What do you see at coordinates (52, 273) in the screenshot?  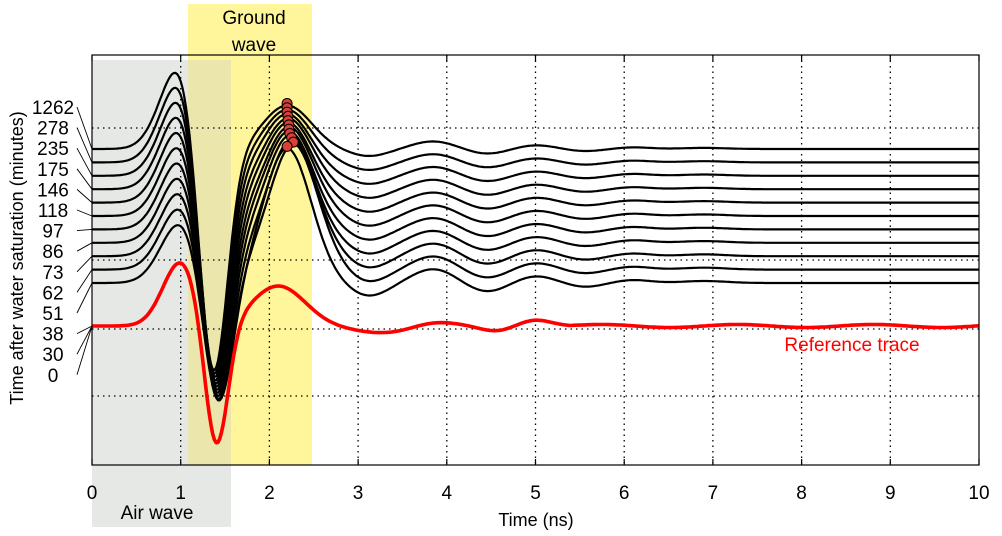 I see `trace-label: 73` at bounding box center [52, 273].